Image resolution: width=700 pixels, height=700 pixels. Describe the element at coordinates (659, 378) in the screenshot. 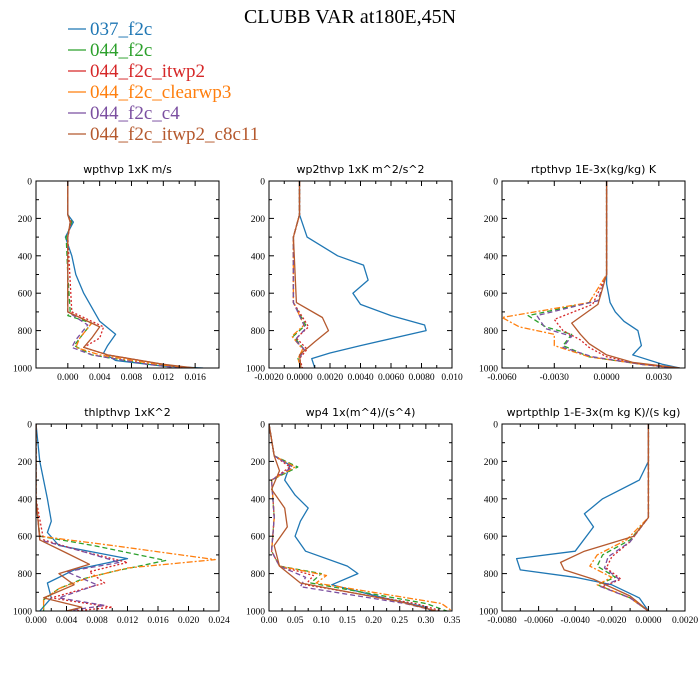

I see `x-tick-label: 0.0030` at that location.